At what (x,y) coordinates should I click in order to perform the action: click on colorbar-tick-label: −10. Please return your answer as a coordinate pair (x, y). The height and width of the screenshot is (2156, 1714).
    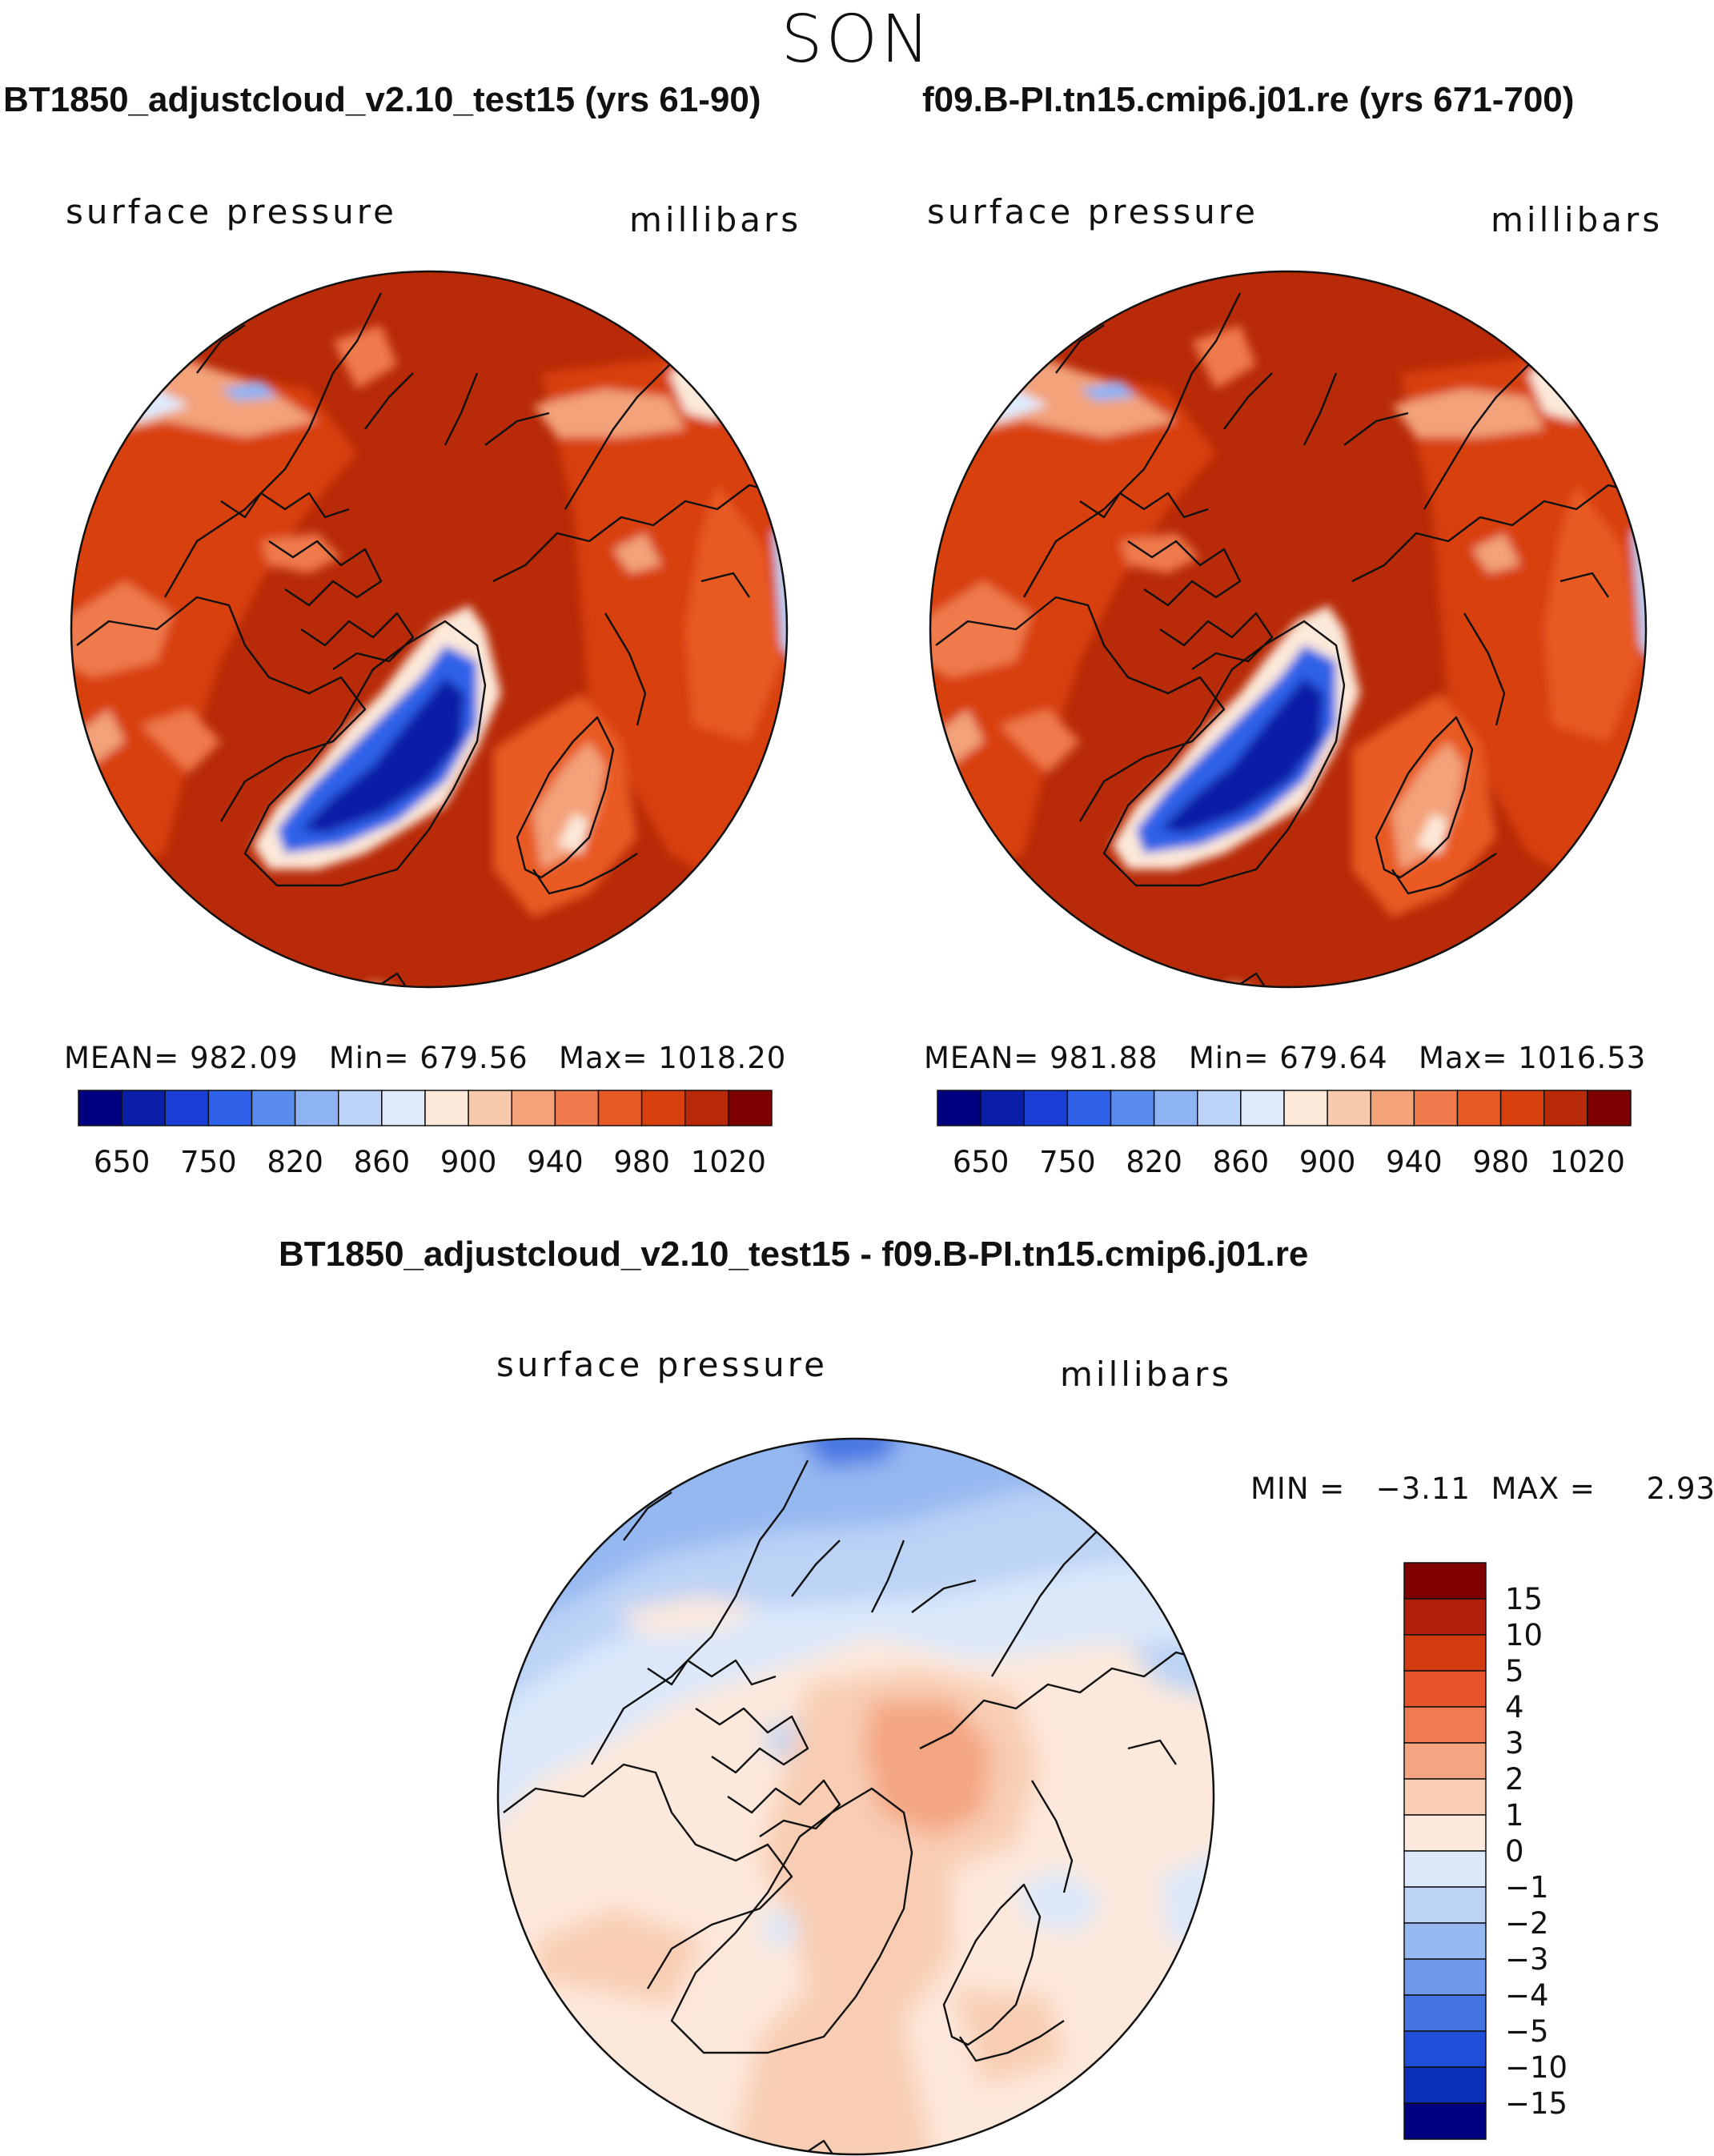
    Looking at the image, I should click on (1536, 2067).